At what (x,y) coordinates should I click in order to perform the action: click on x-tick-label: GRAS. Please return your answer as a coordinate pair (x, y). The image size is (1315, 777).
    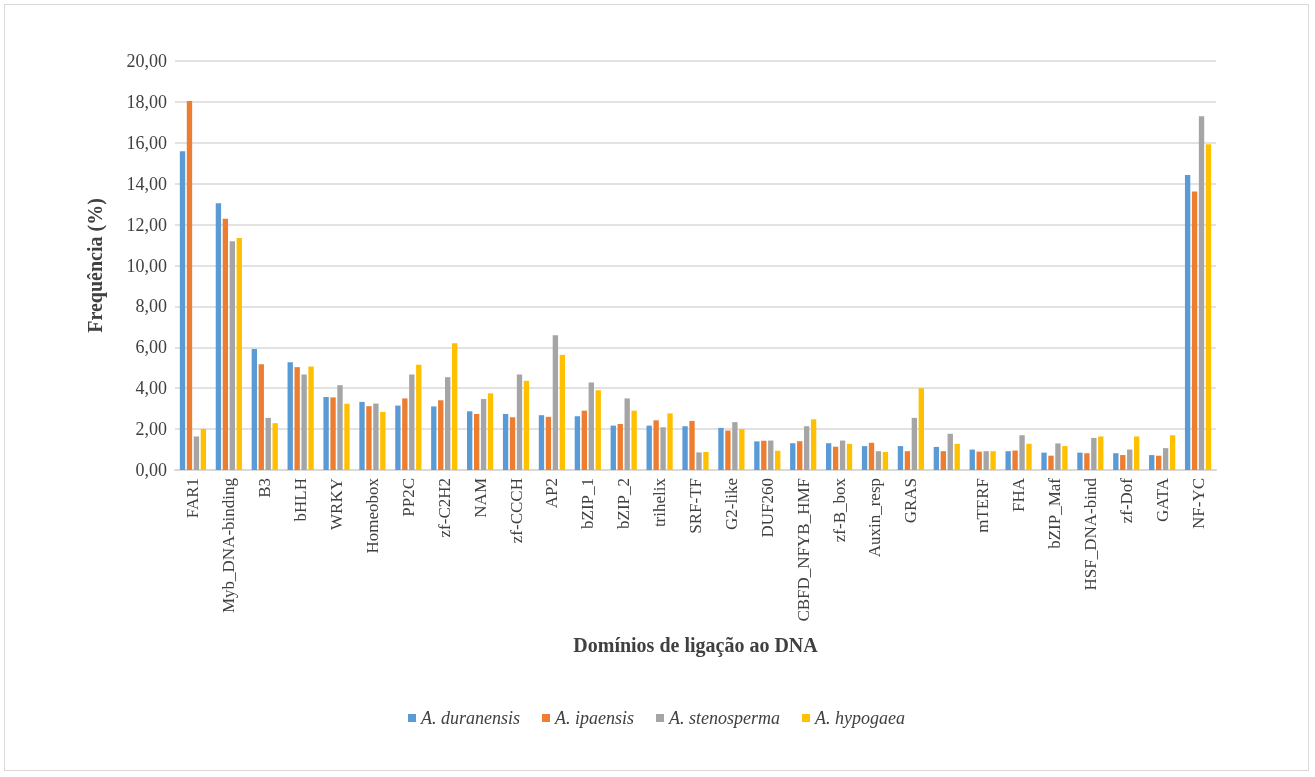
    Looking at the image, I should click on (911, 501).